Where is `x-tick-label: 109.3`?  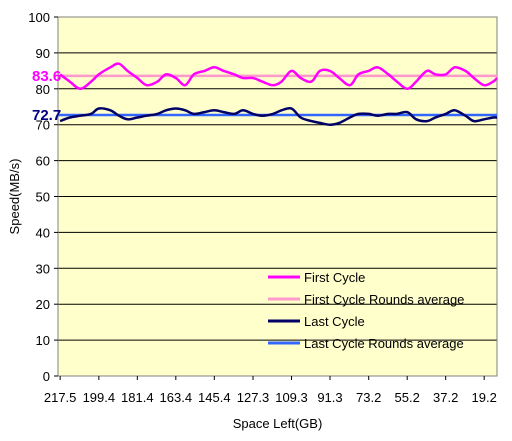 x-tick-label: 109.3 is located at coordinates (291, 397).